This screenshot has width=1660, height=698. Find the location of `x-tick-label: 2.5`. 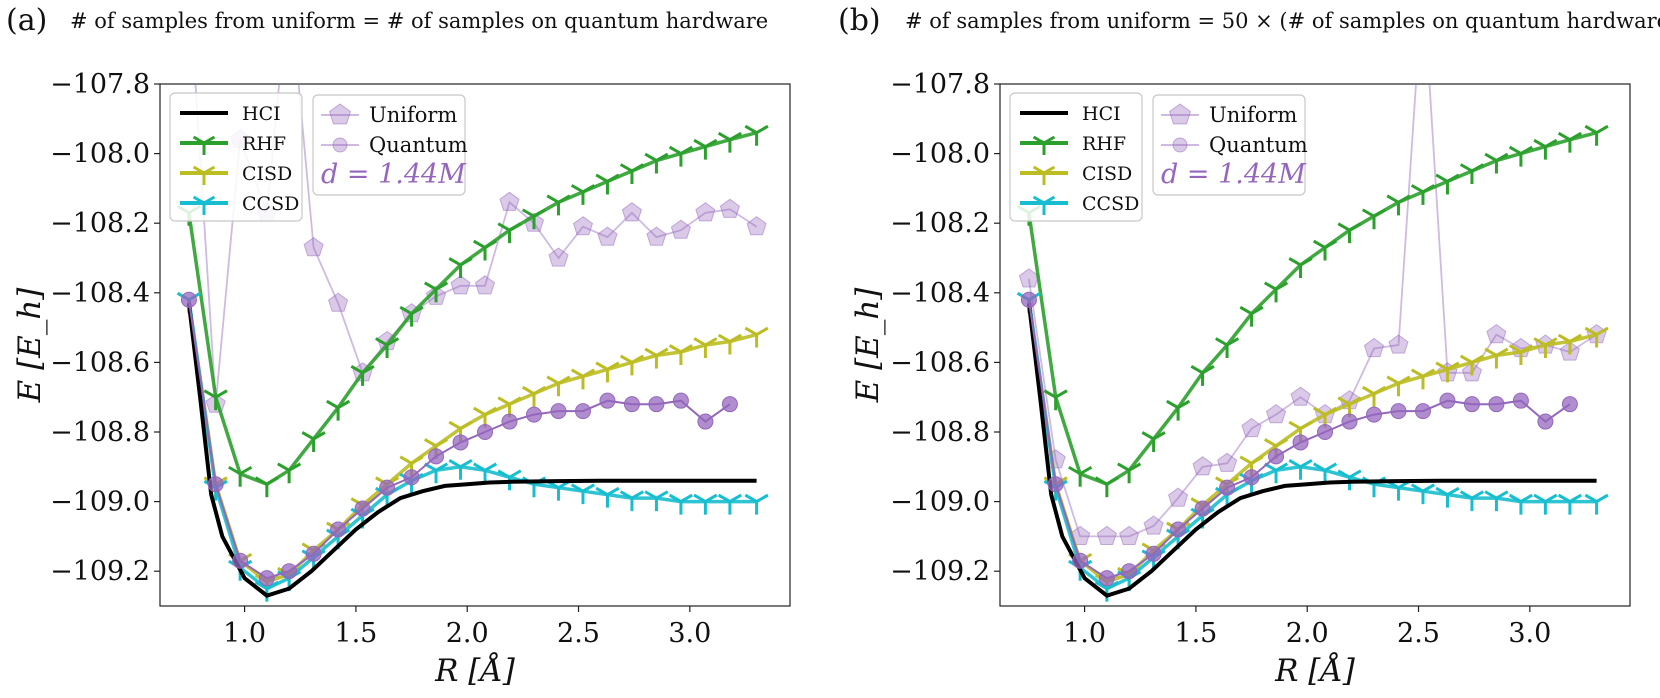

x-tick-label: 2.5 is located at coordinates (1418, 633).